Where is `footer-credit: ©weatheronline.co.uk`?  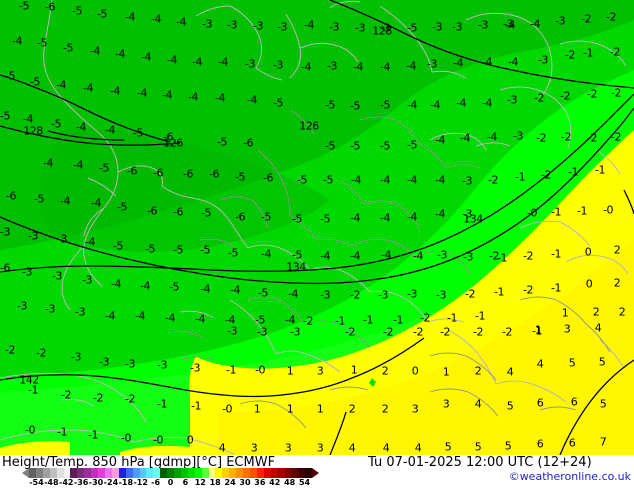 footer-credit: ©weatheronline.co.uk is located at coordinates (569, 476).